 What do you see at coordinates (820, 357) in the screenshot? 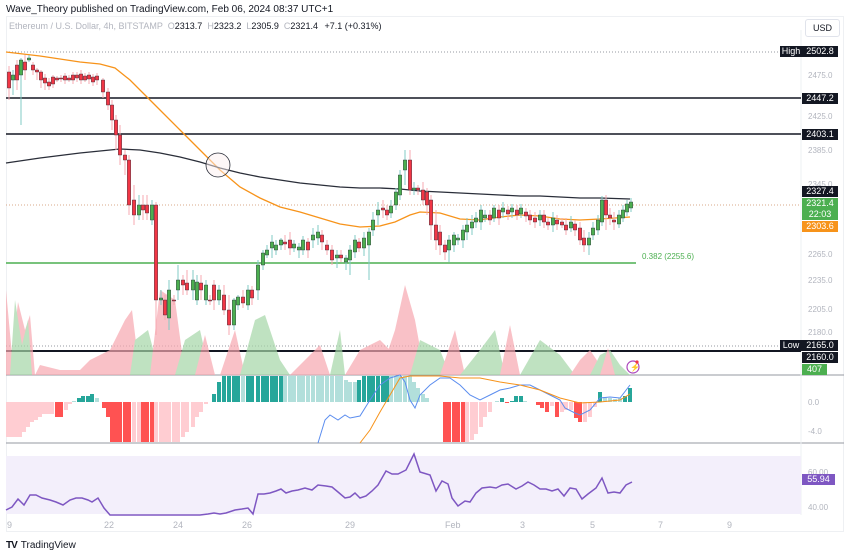
I see `level-2160-tag: 2160.0` at bounding box center [820, 357].